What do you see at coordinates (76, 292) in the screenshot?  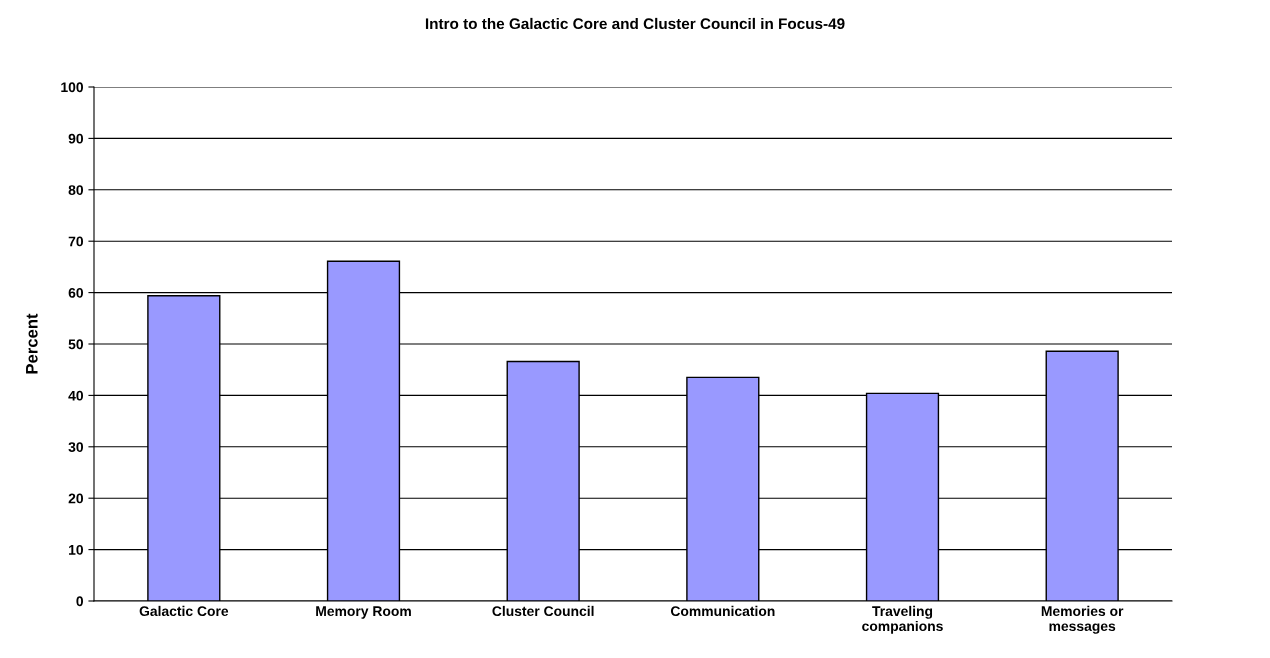 I see `y-tick-label: 60` at bounding box center [76, 292].